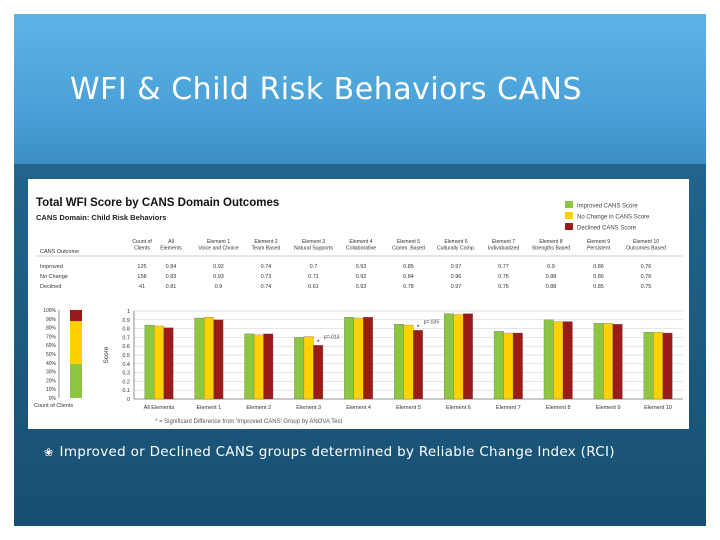 The width and height of the screenshot is (720, 540). What do you see at coordinates (599, 245) in the screenshot?
I see `table-column-header: Element 9 Persistent` at bounding box center [599, 245].